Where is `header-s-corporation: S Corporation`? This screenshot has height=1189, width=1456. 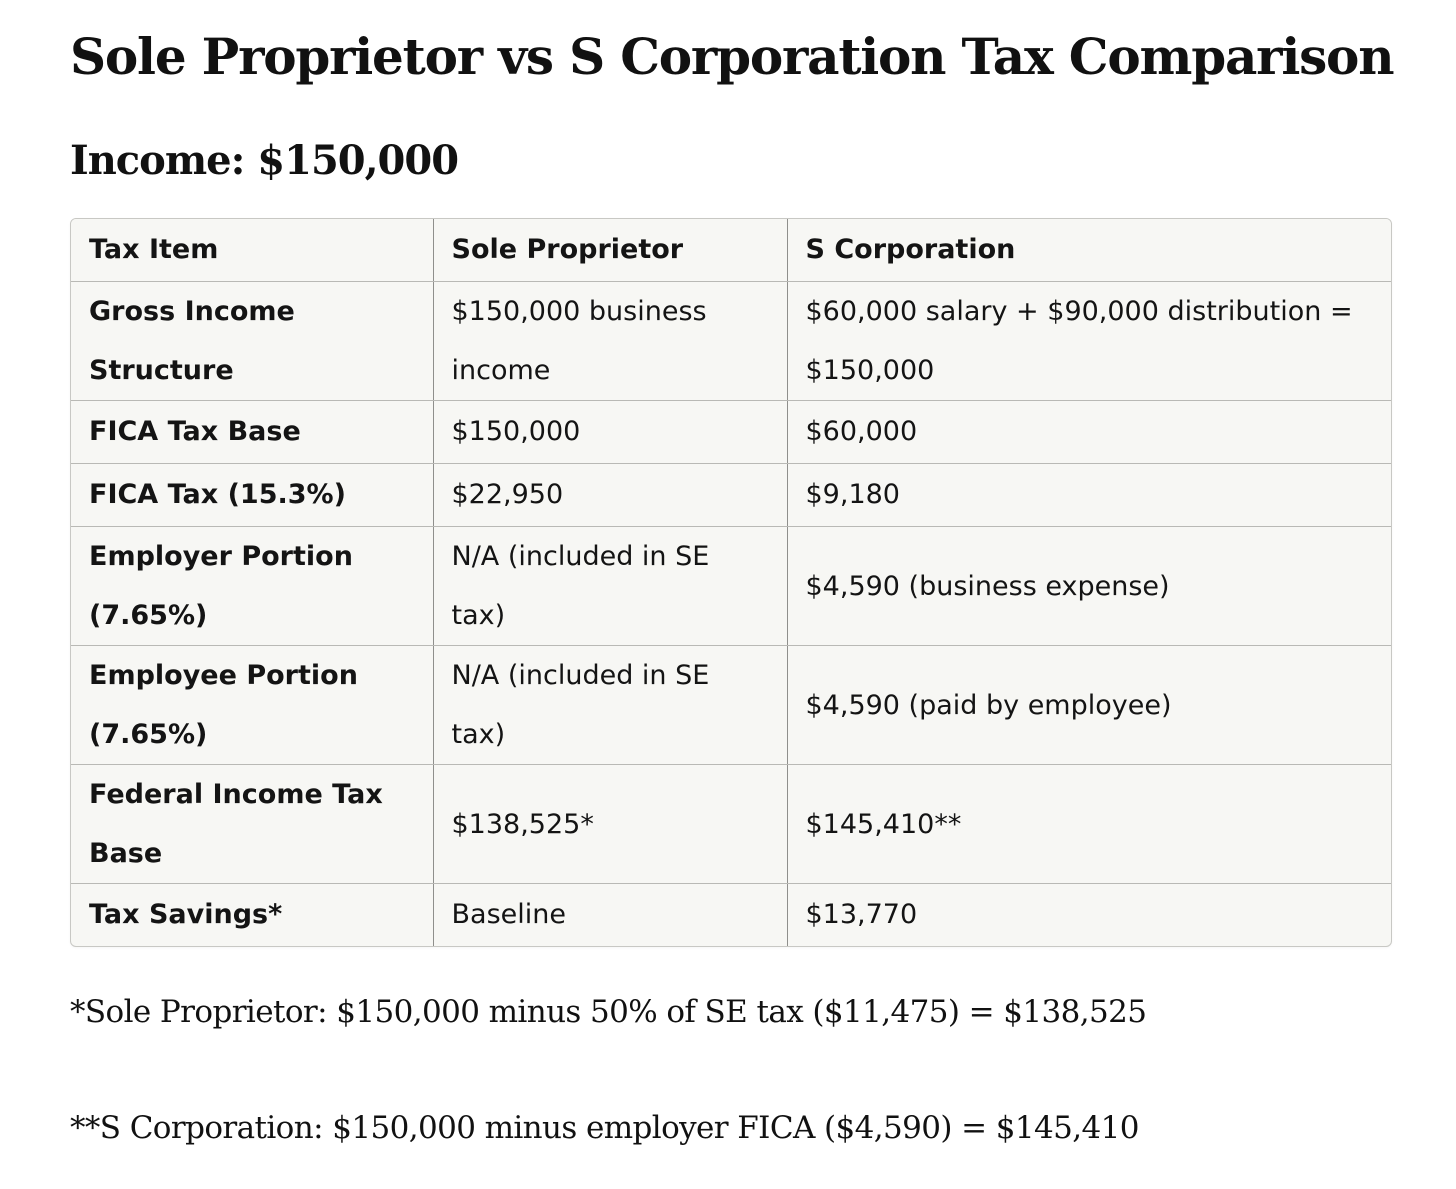
header-s-corporation: S Corporation is located at coordinates (1089, 250).